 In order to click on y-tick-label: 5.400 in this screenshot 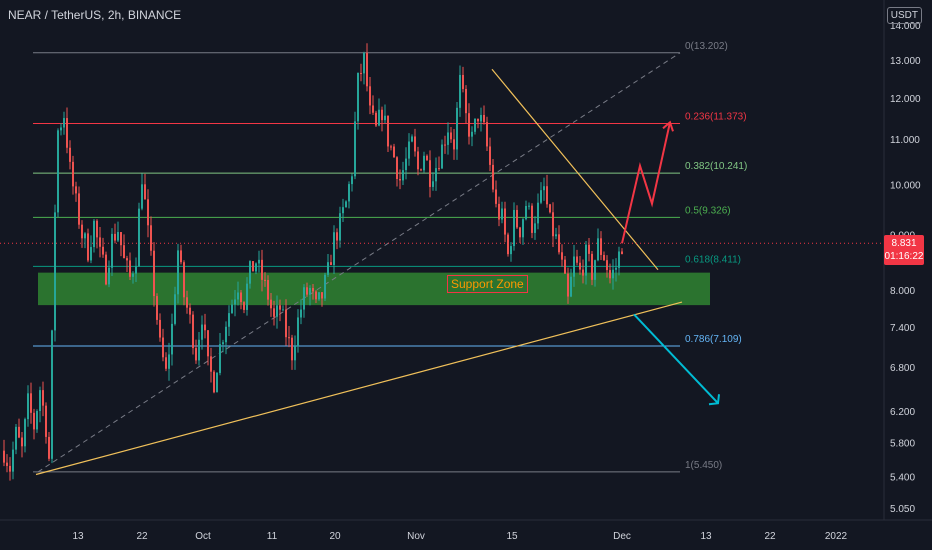, I will do `click(902, 477)`.